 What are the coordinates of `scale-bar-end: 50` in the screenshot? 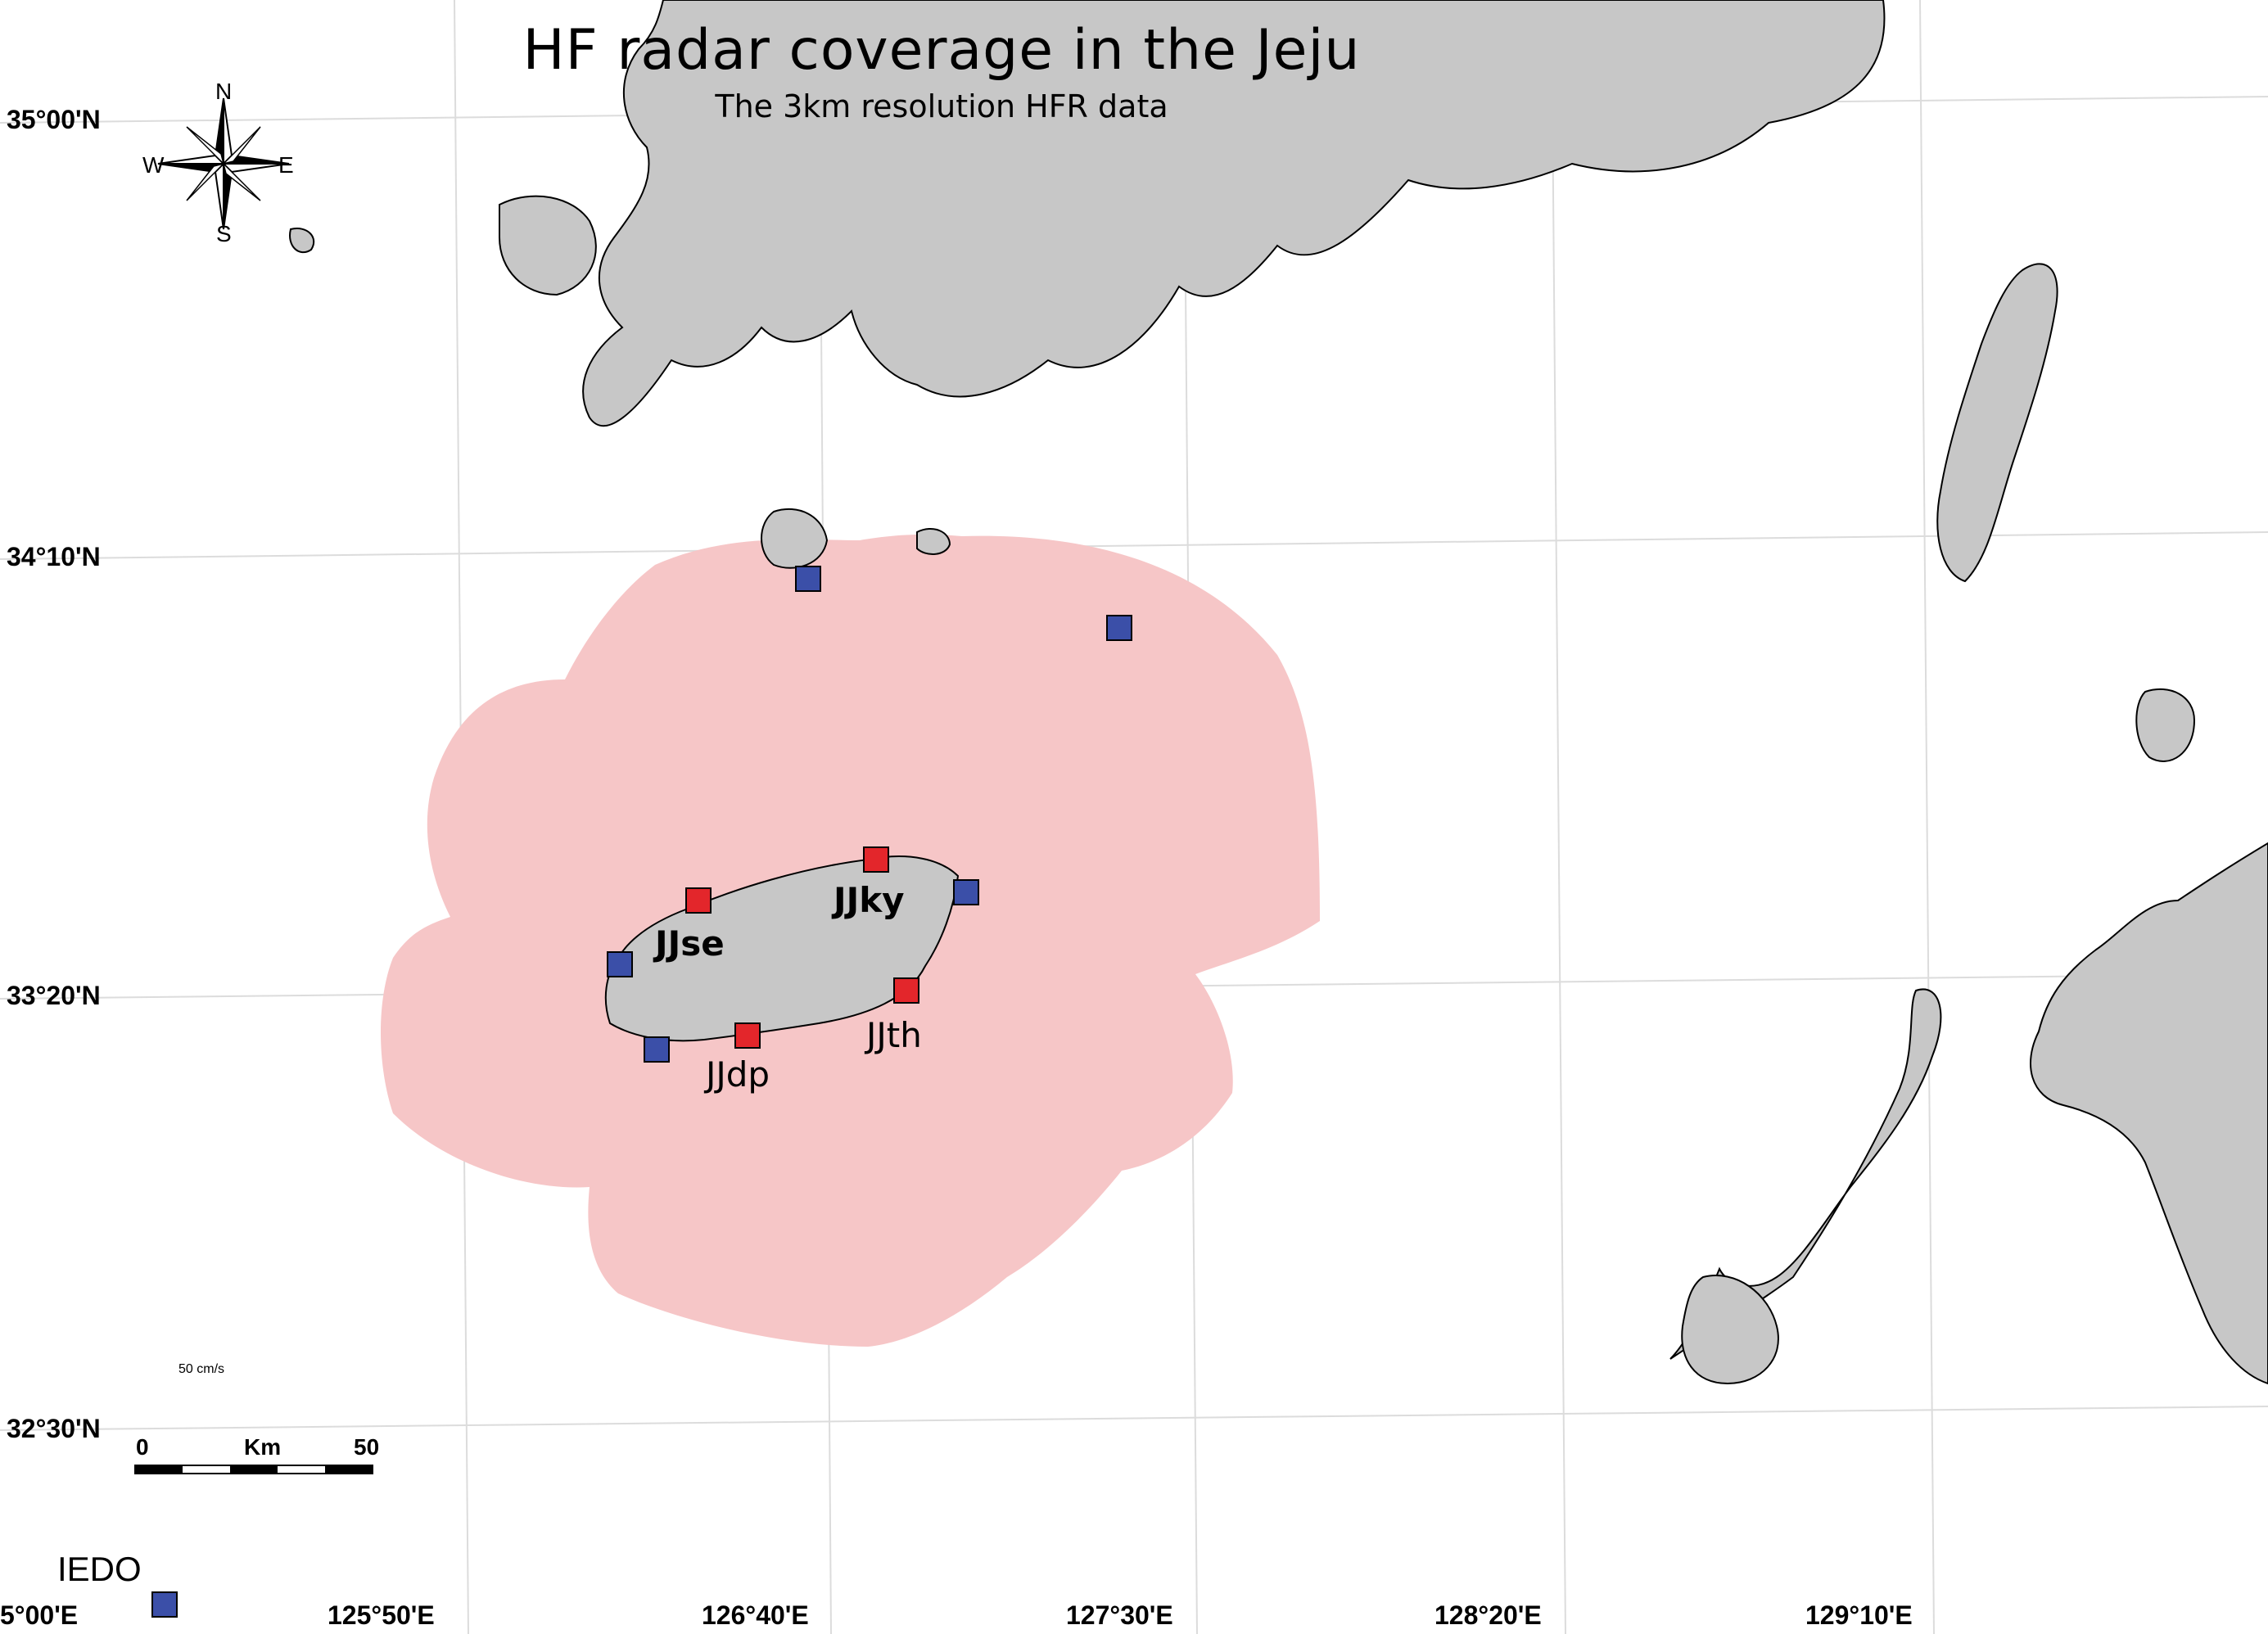 It's located at (367, 1447).